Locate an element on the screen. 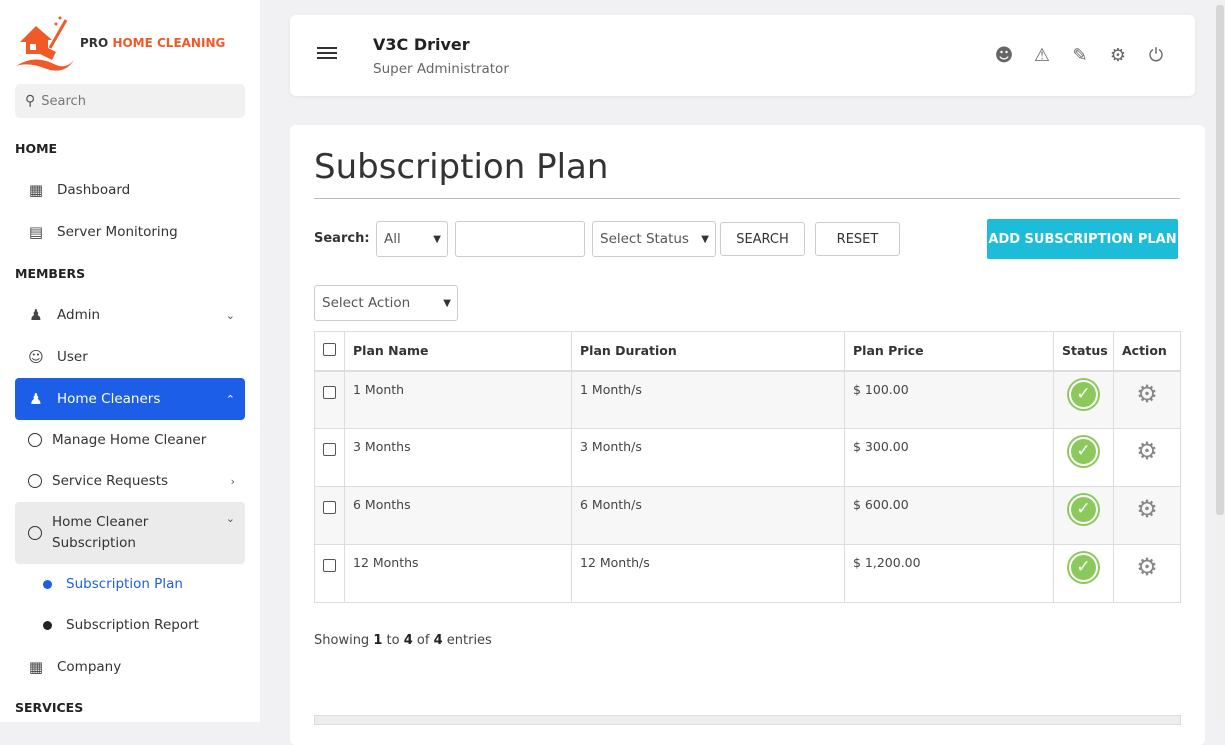  table-row: 6 Months 6 Month/s $ 600.00 ✓ ⚙ is located at coordinates (747, 515).